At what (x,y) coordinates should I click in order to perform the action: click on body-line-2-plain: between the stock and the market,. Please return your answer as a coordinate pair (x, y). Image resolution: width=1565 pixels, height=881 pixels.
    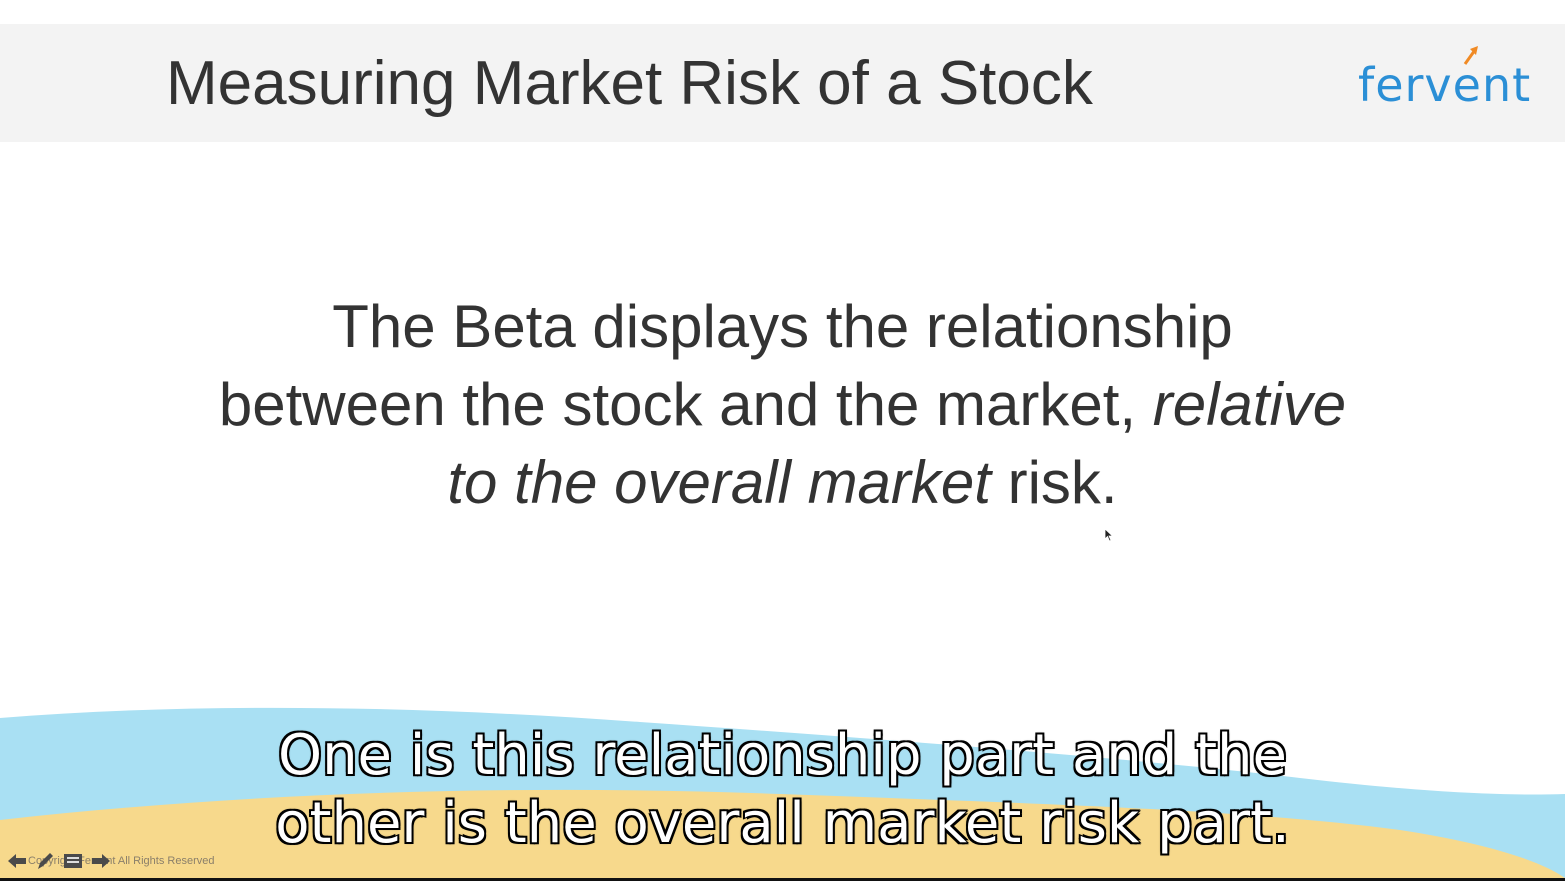
    Looking at the image, I should click on (685, 404).